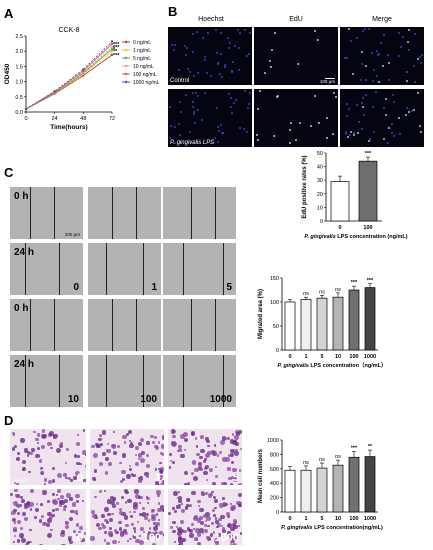  Describe the element at coordinates (116, 56) in the screenshot. I see `significance-star: ***` at that location.